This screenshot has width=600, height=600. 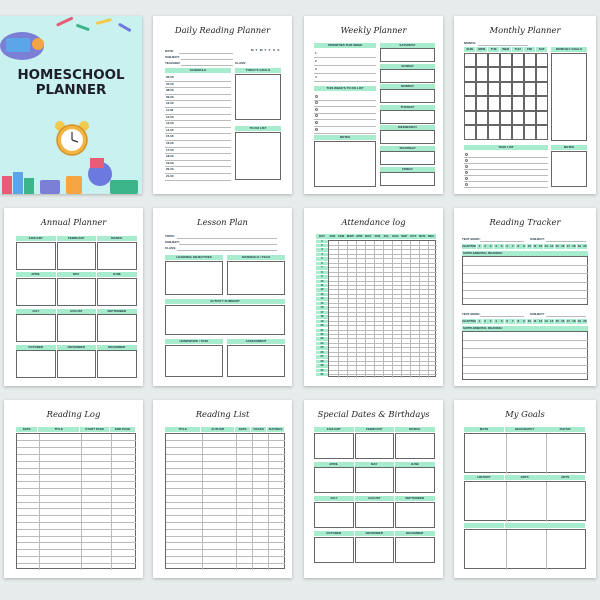 I want to click on notes-box, so click(x=569, y=169).